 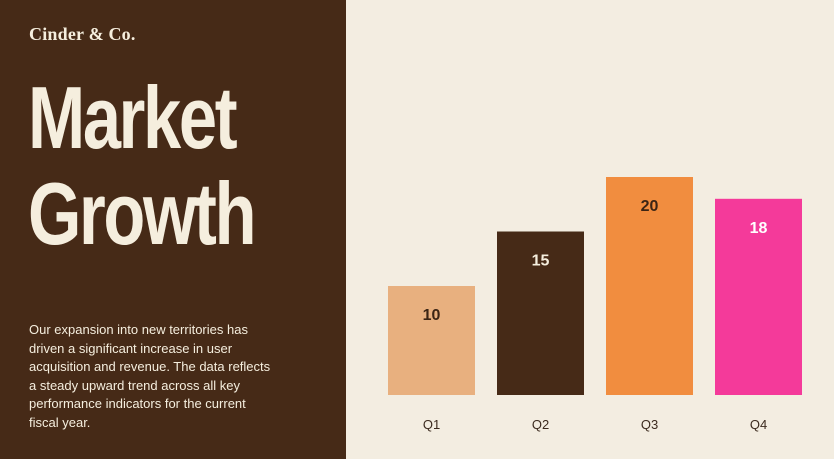 I want to click on brand-name: Cinder & Co., so click(x=82, y=34).